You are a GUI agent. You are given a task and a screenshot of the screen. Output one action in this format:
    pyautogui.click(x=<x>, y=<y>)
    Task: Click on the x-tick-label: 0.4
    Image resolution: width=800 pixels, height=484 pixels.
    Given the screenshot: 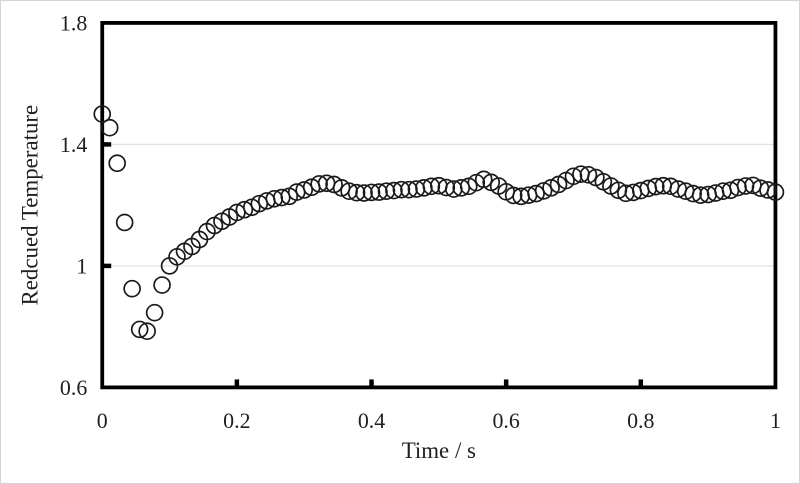 What is the action you would take?
    pyautogui.click(x=371, y=420)
    